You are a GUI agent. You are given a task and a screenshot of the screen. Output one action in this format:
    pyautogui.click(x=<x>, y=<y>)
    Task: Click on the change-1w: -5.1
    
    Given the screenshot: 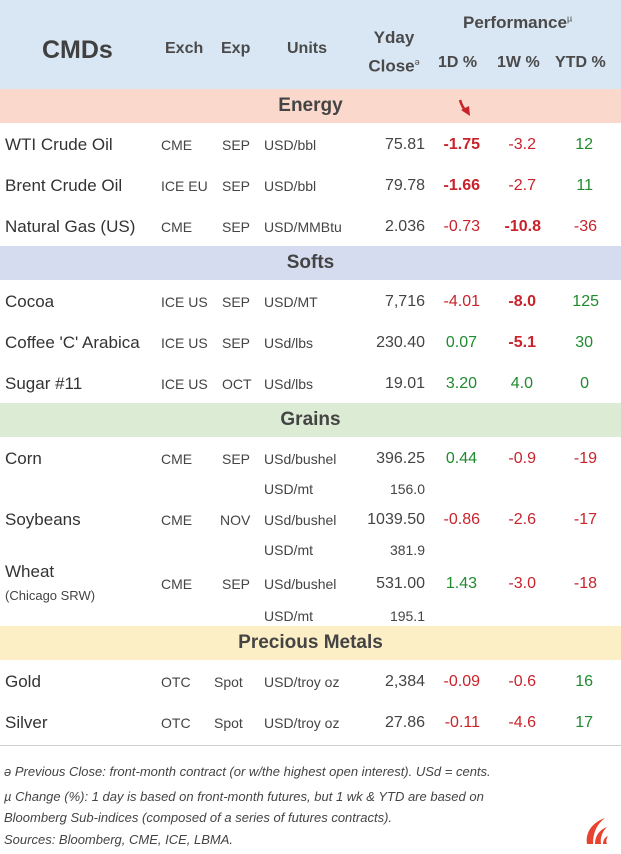 What is the action you would take?
    pyautogui.click(x=522, y=342)
    